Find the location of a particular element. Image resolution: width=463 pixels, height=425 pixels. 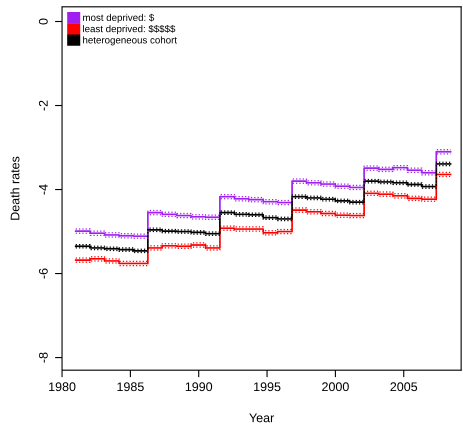

x-tick-label: 1990 is located at coordinates (199, 387).